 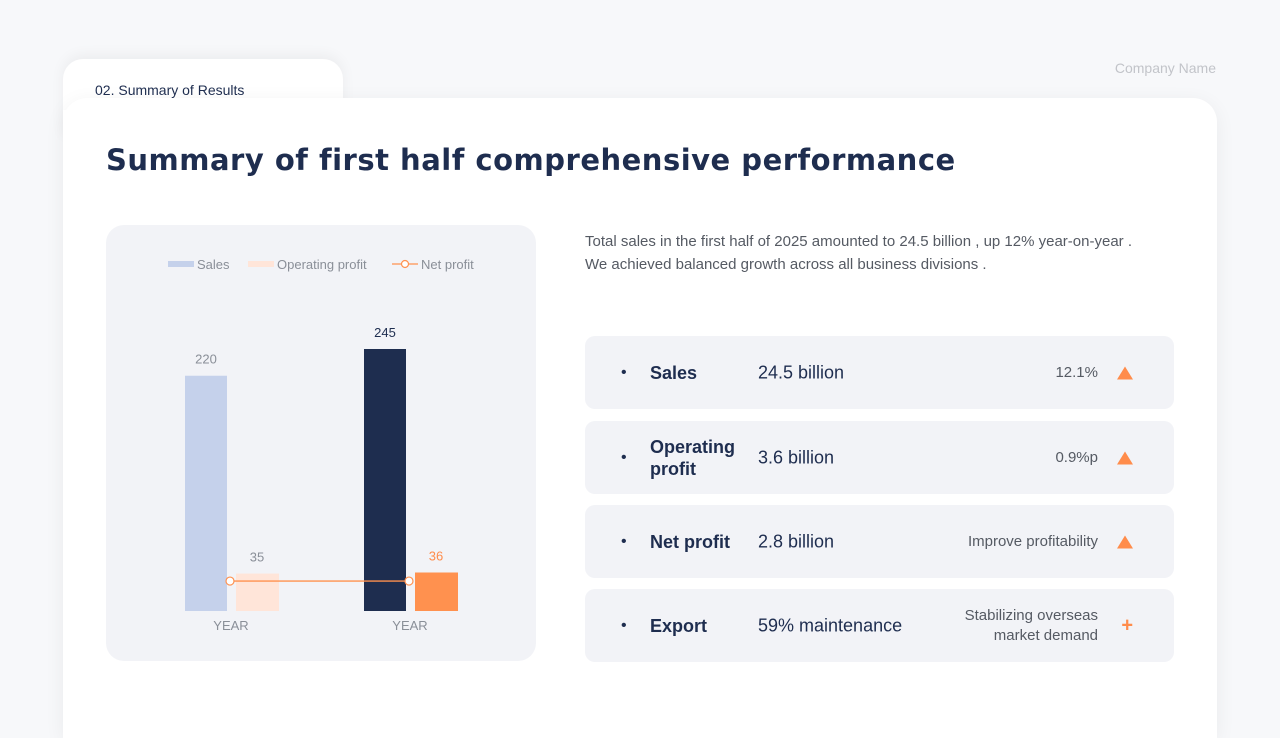 What do you see at coordinates (1127, 625) in the screenshot?
I see `plus-icon: +` at bounding box center [1127, 625].